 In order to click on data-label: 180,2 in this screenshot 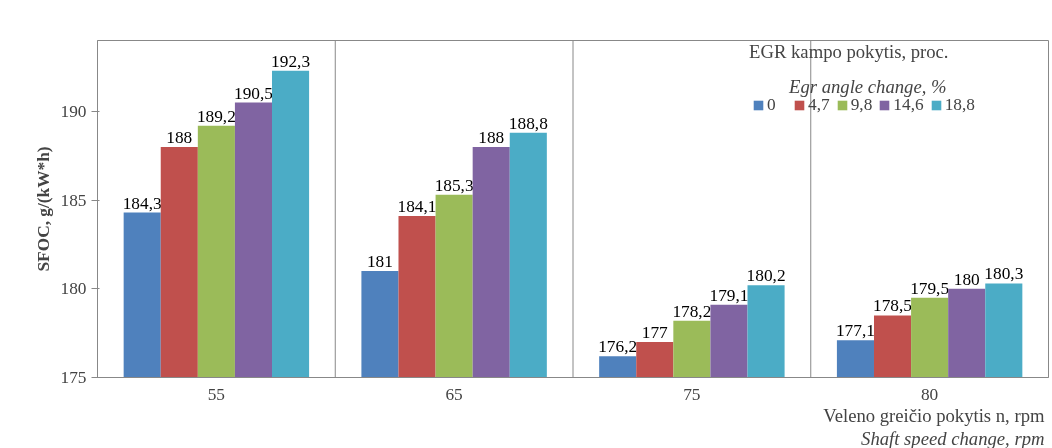, I will do `click(766, 276)`.